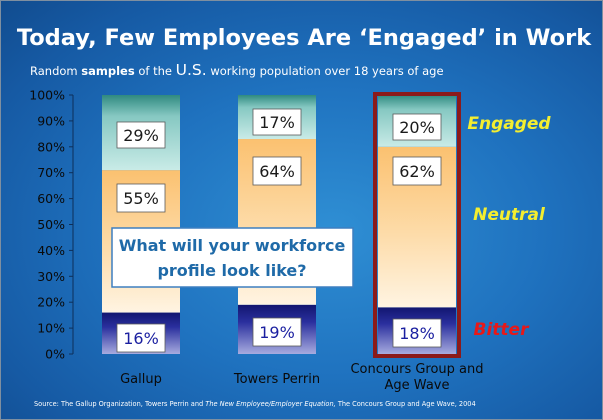 This screenshot has height=420, width=603. What do you see at coordinates (55, 354) in the screenshot?
I see `y-tick-label: 0%` at bounding box center [55, 354].